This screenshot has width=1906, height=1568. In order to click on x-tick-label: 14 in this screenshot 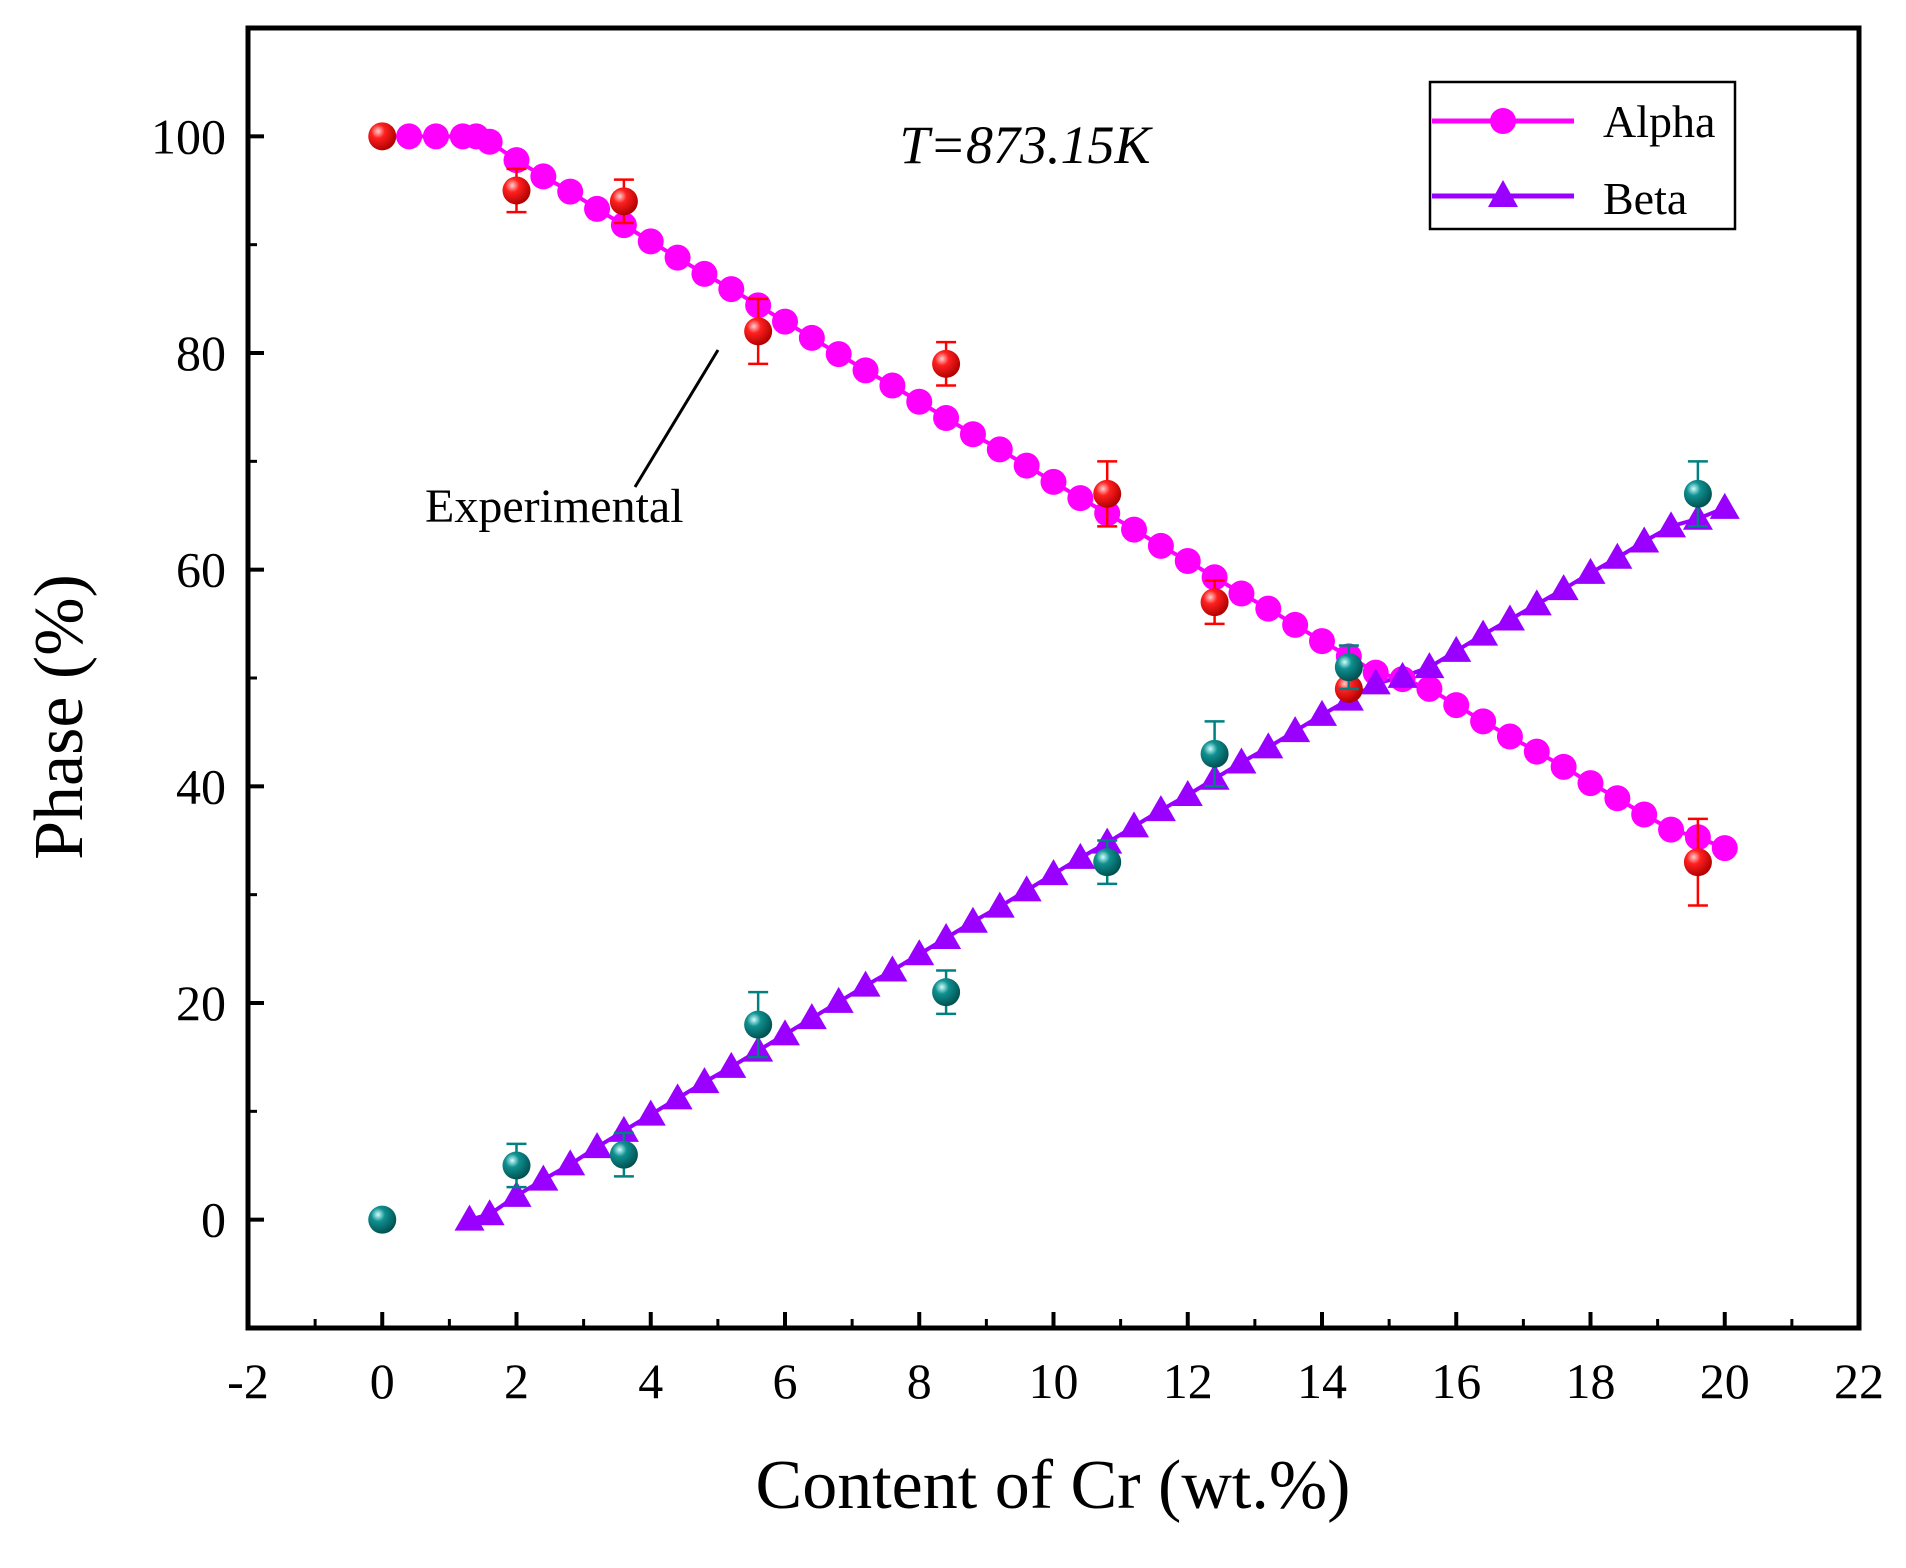, I will do `click(1322, 1381)`.